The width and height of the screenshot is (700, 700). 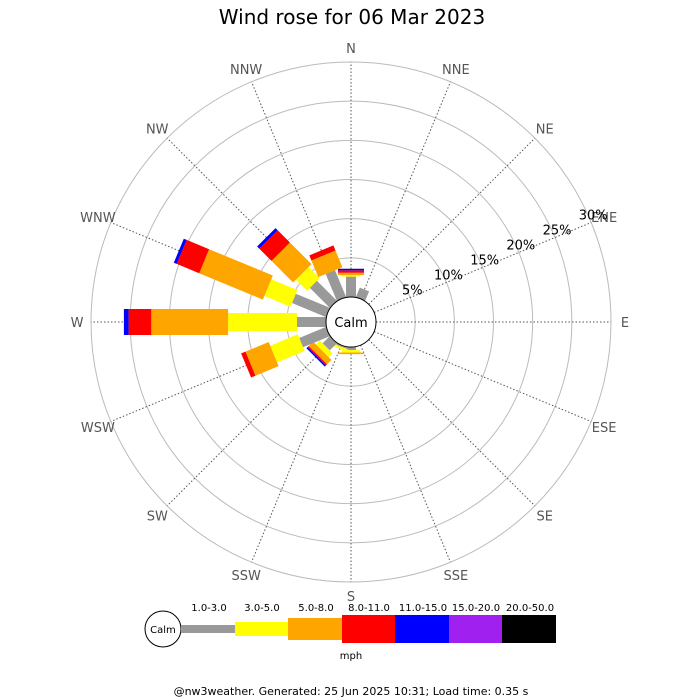 I want to click on bar-wsw-5.0-8.0, so click(x=262, y=359).